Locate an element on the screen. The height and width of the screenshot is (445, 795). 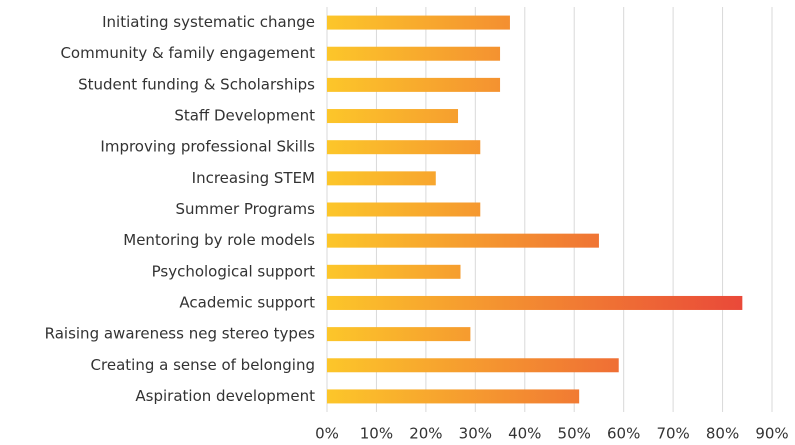
x-tick-label: 80% is located at coordinates (722, 434).